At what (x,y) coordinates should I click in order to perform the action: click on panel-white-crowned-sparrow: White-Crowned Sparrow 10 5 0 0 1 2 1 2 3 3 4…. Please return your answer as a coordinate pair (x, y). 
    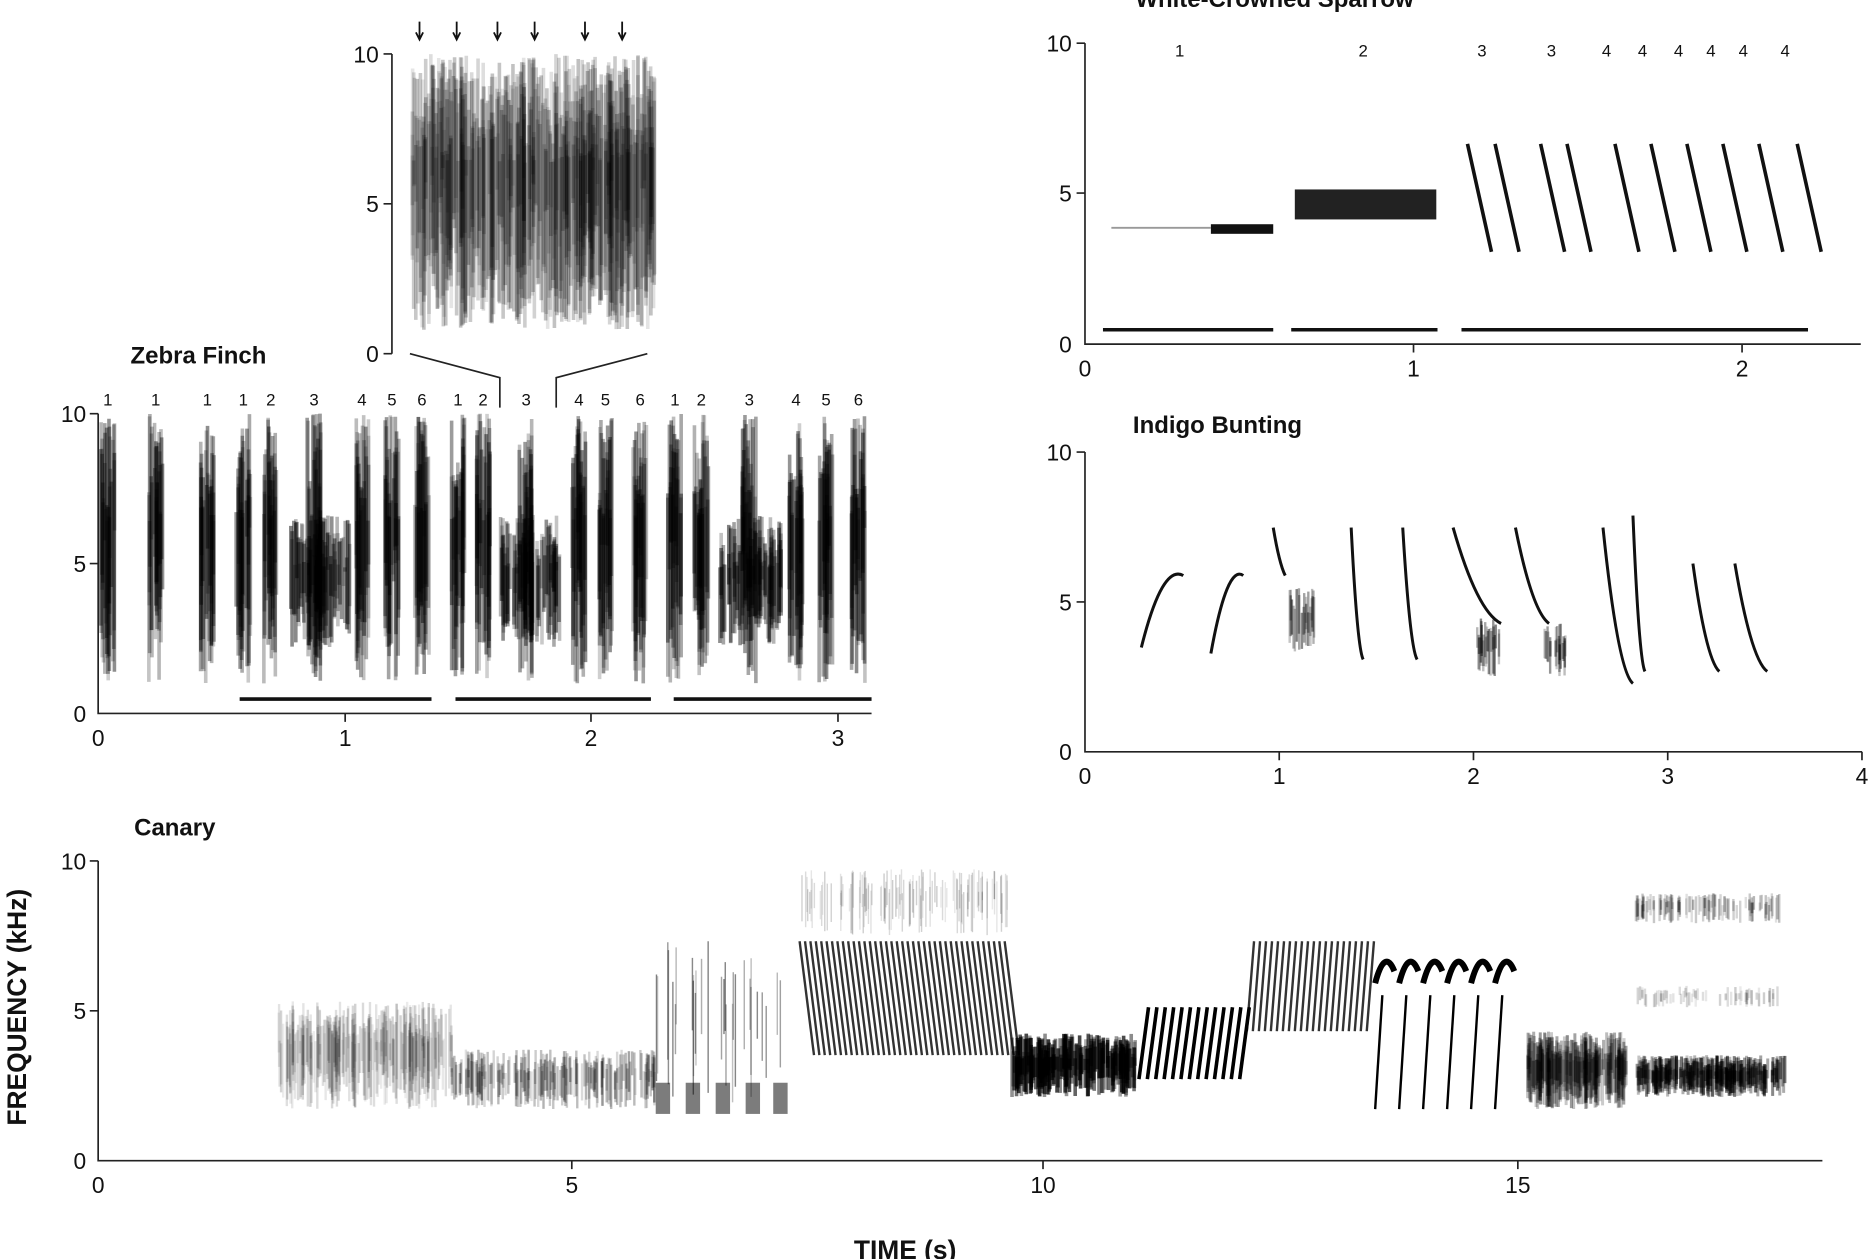
    Looking at the image, I should click on (1453, 191).